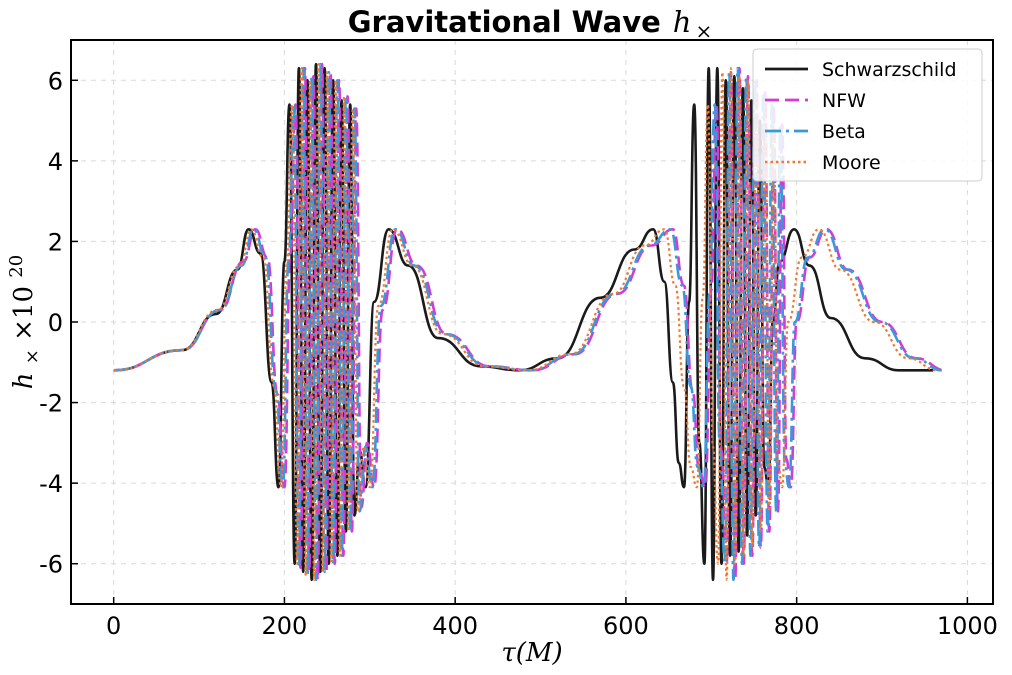 The image size is (1012, 675). Describe the element at coordinates (844, 101) in the screenshot. I see `legend-label-nfw: NFW` at that location.